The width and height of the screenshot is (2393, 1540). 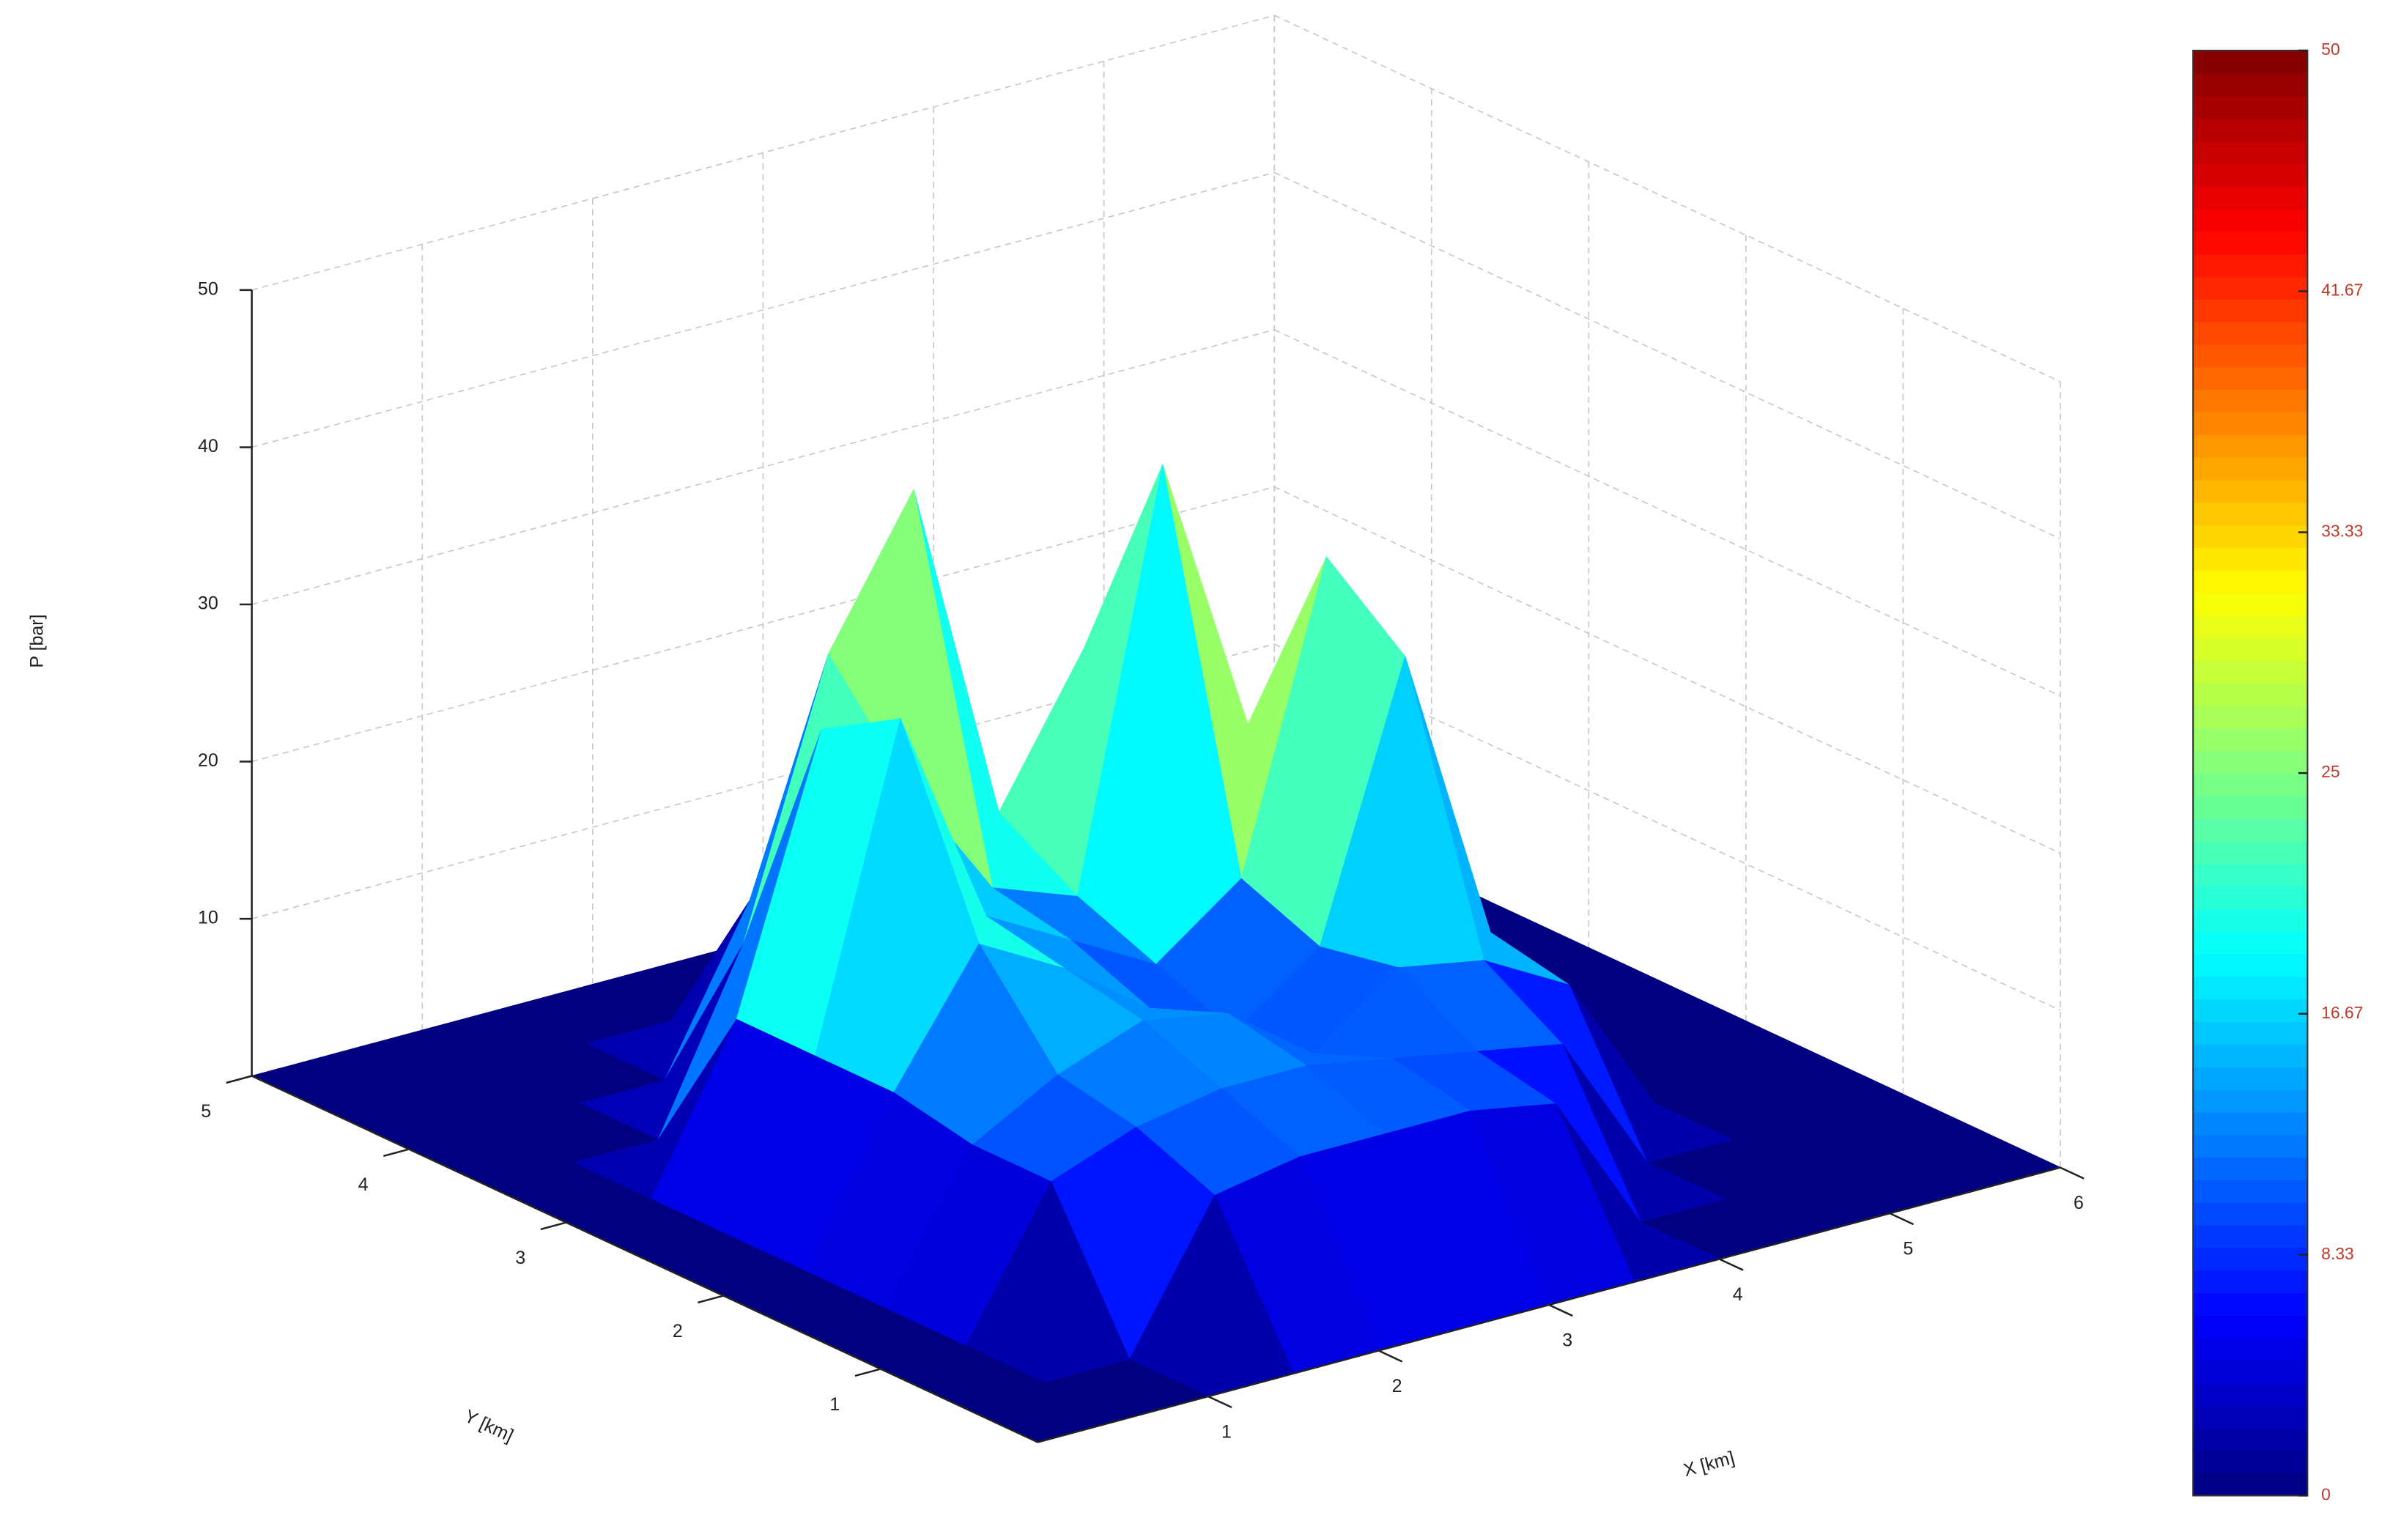 What do you see at coordinates (208, 446) in the screenshot?
I see `z-tick-label: 40` at bounding box center [208, 446].